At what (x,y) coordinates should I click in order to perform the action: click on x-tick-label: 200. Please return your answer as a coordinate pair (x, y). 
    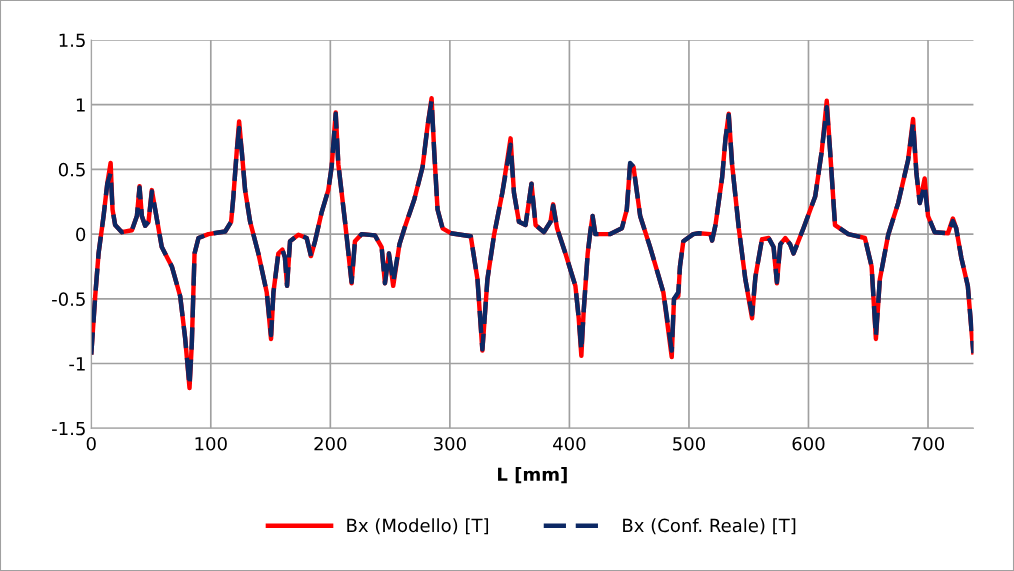
    Looking at the image, I should click on (330, 443).